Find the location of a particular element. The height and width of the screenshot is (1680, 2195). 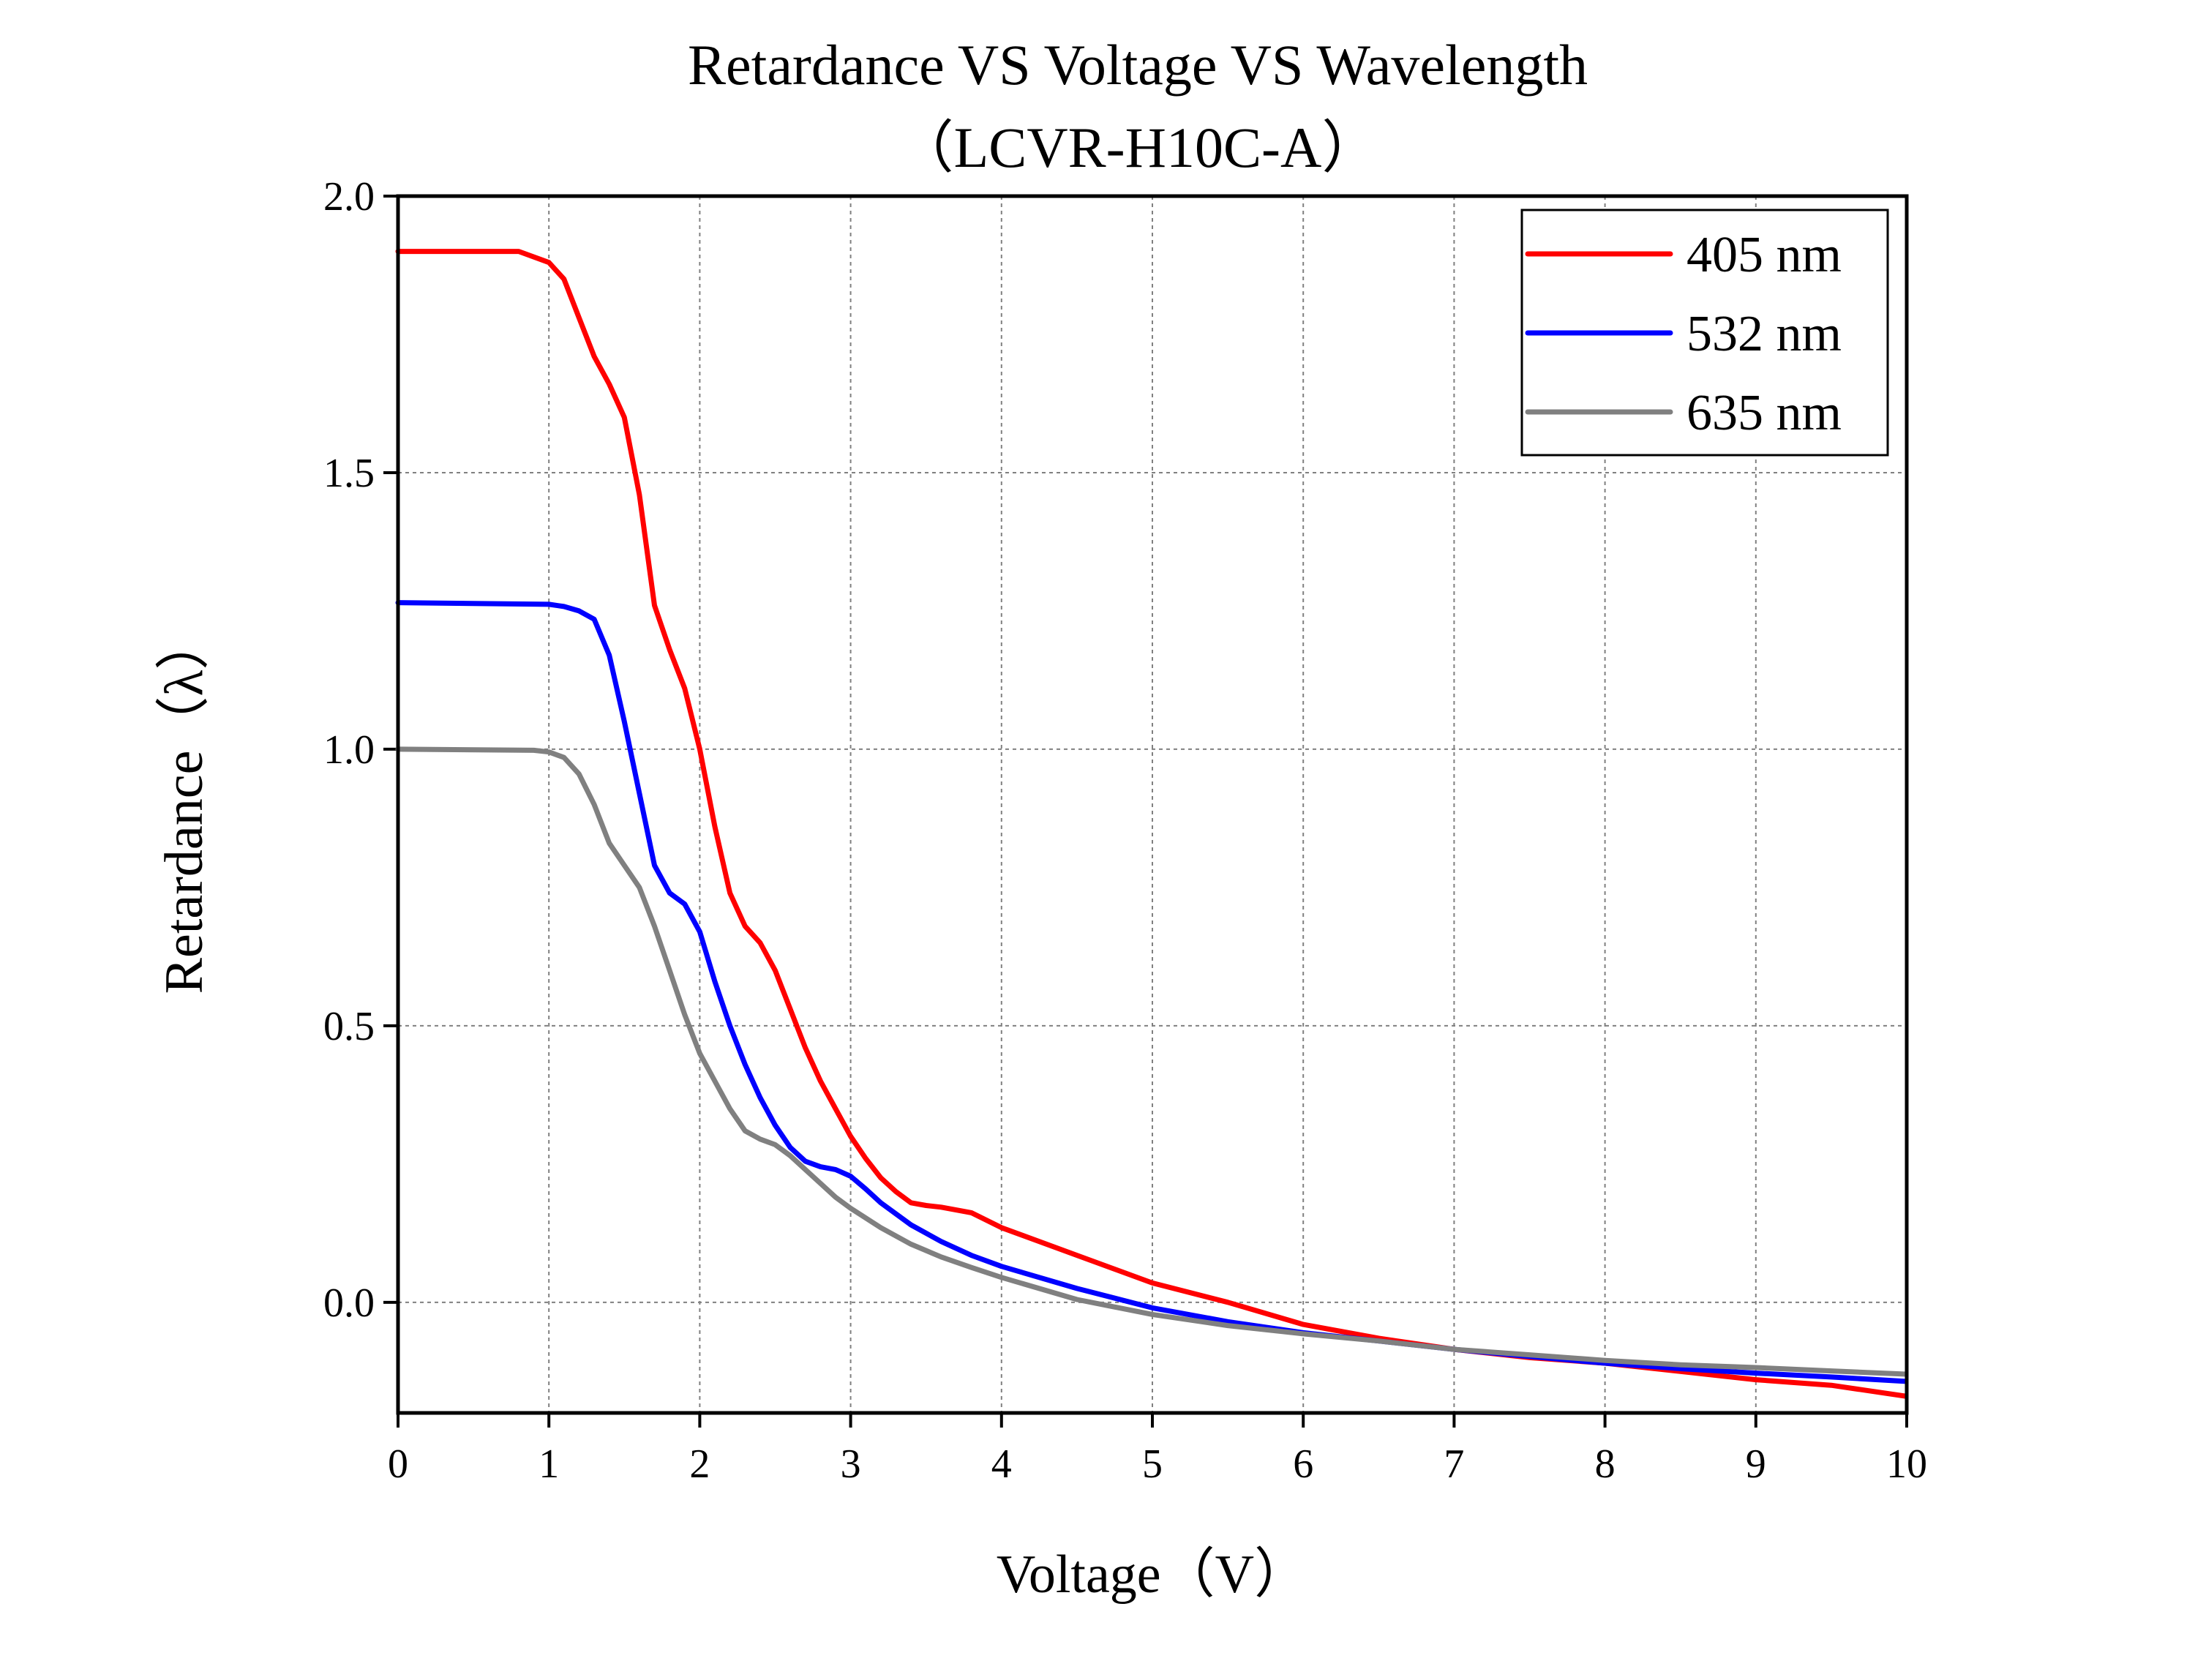

x-axis-label: Voltage（V） is located at coordinates (1152, 1575).